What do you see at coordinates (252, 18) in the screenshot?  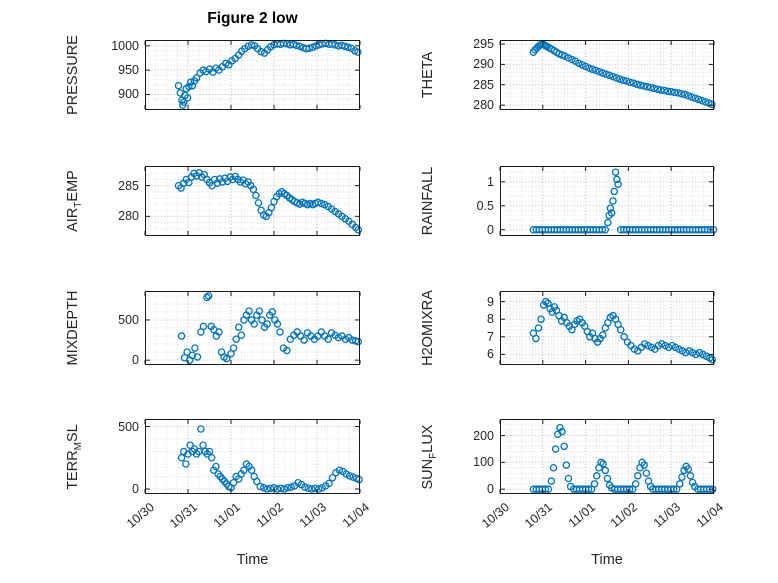 I see `figure-title: Figure 2 low` at bounding box center [252, 18].